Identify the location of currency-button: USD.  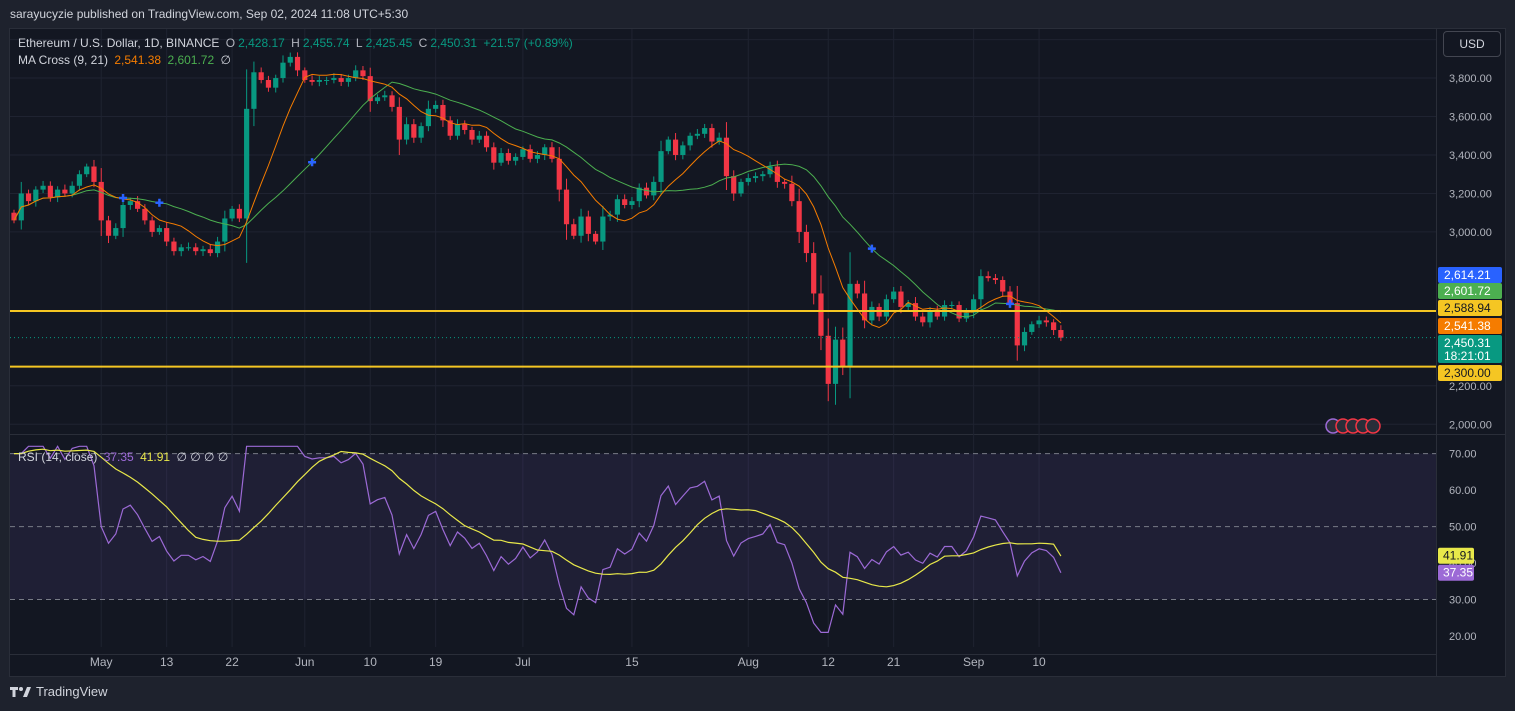
(1472, 44).